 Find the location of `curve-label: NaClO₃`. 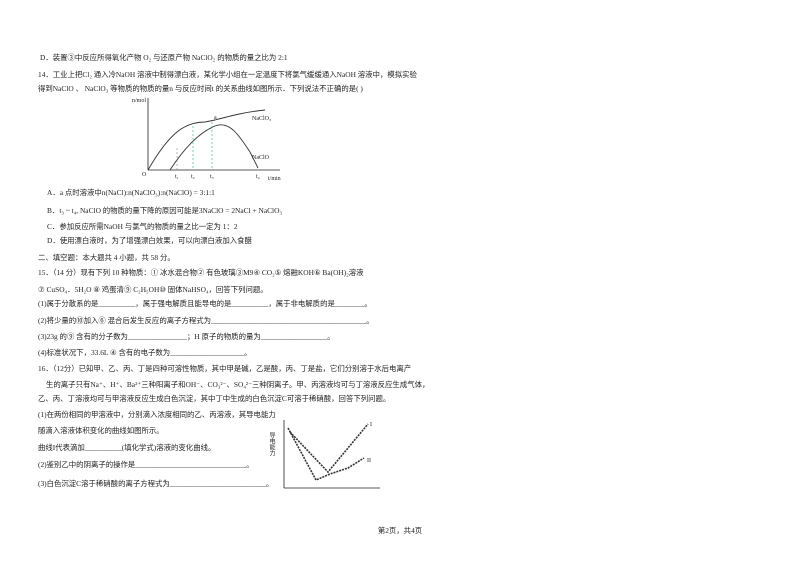

curve-label: NaClO₃ is located at coordinates (261, 119).